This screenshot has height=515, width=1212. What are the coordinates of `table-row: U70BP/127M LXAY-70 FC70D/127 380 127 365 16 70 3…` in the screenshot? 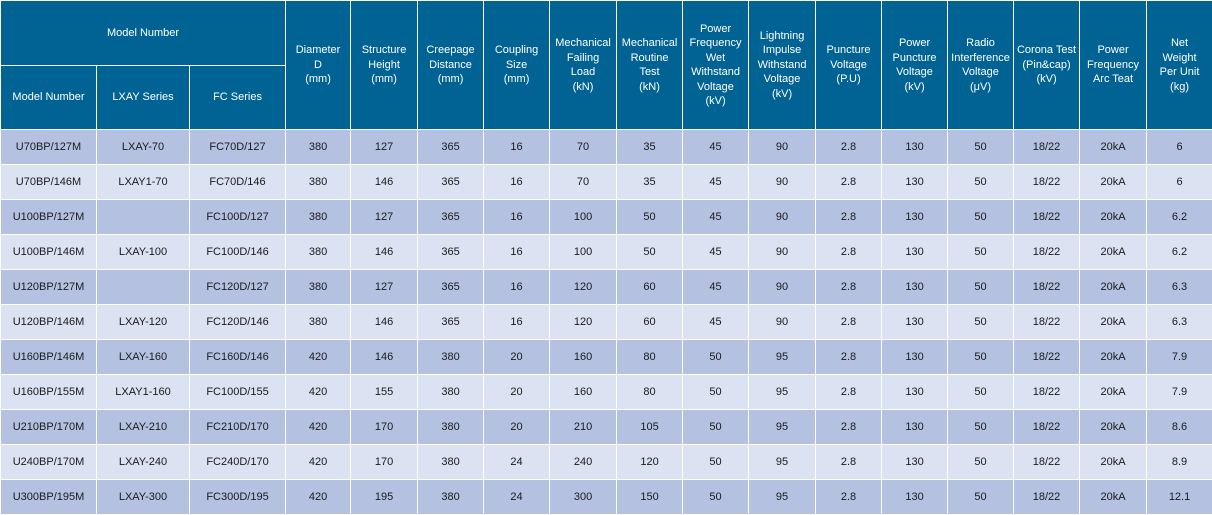 It's located at (606, 147).